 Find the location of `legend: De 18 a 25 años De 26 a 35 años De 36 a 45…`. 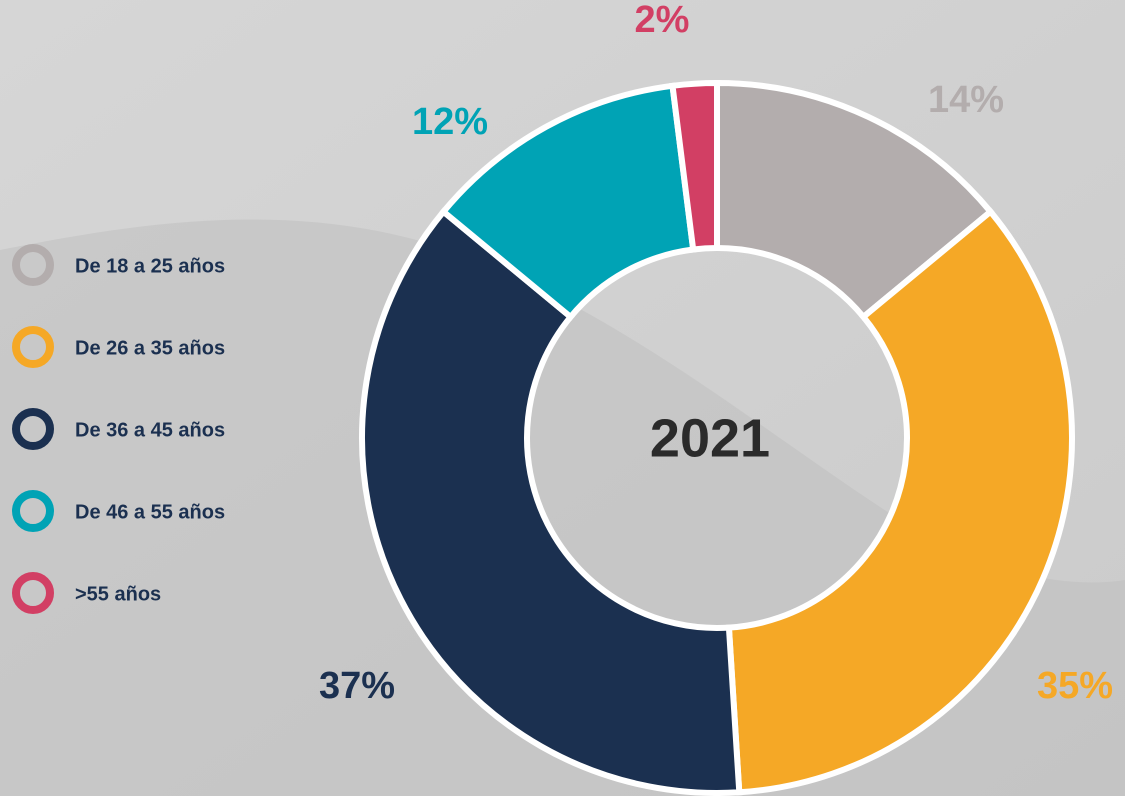

legend: De 18 a 25 años De 26 a 35 años De 36 a 45… is located at coordinates (118, 429).